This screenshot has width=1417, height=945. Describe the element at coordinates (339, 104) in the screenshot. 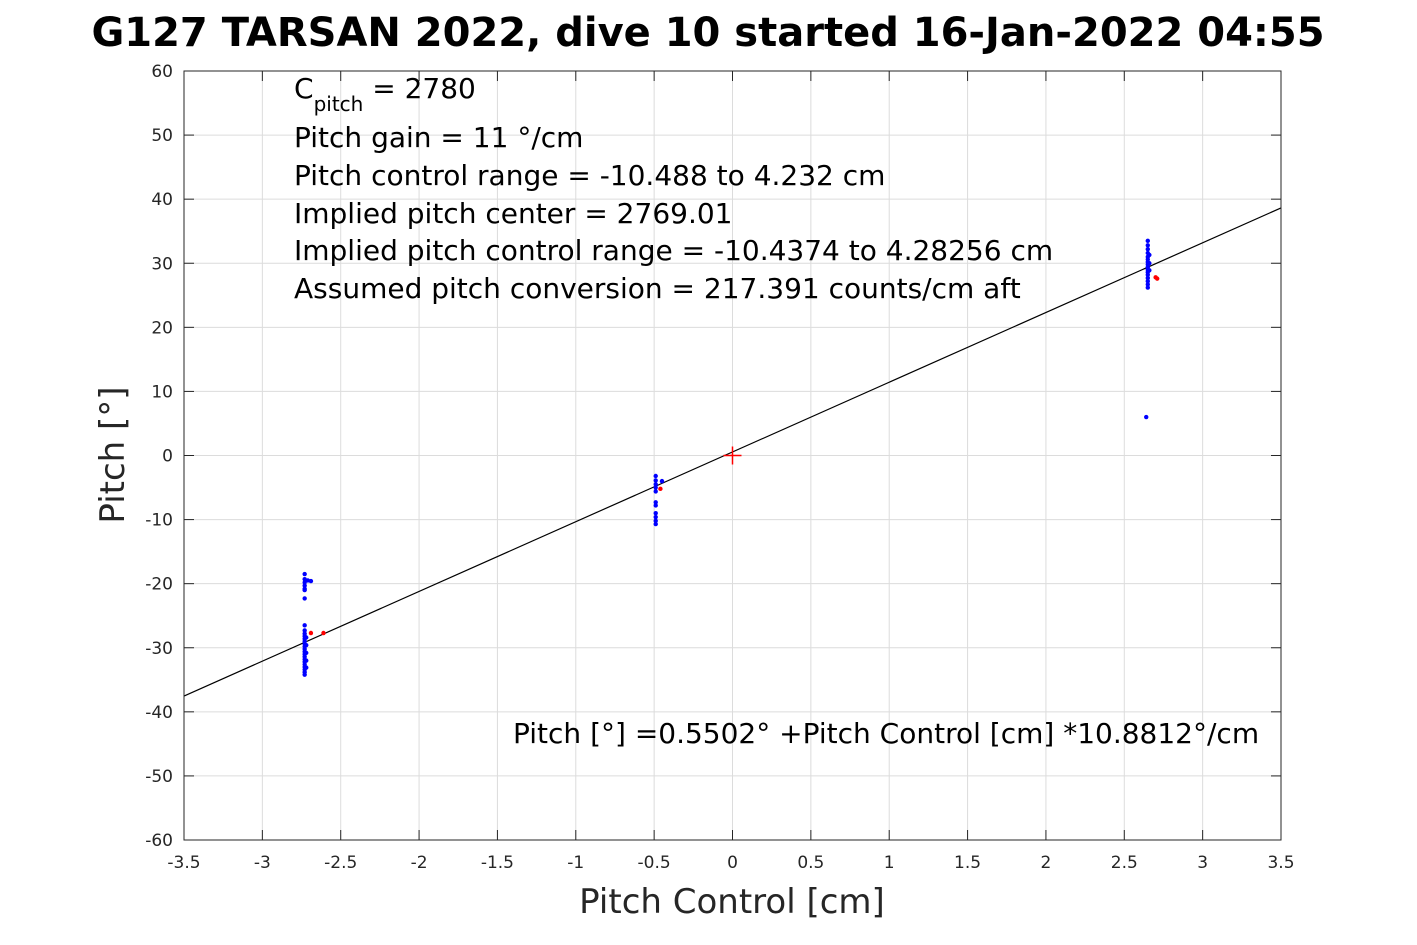

I see `annotation-c-pitch-subscript: pitch` at that location.